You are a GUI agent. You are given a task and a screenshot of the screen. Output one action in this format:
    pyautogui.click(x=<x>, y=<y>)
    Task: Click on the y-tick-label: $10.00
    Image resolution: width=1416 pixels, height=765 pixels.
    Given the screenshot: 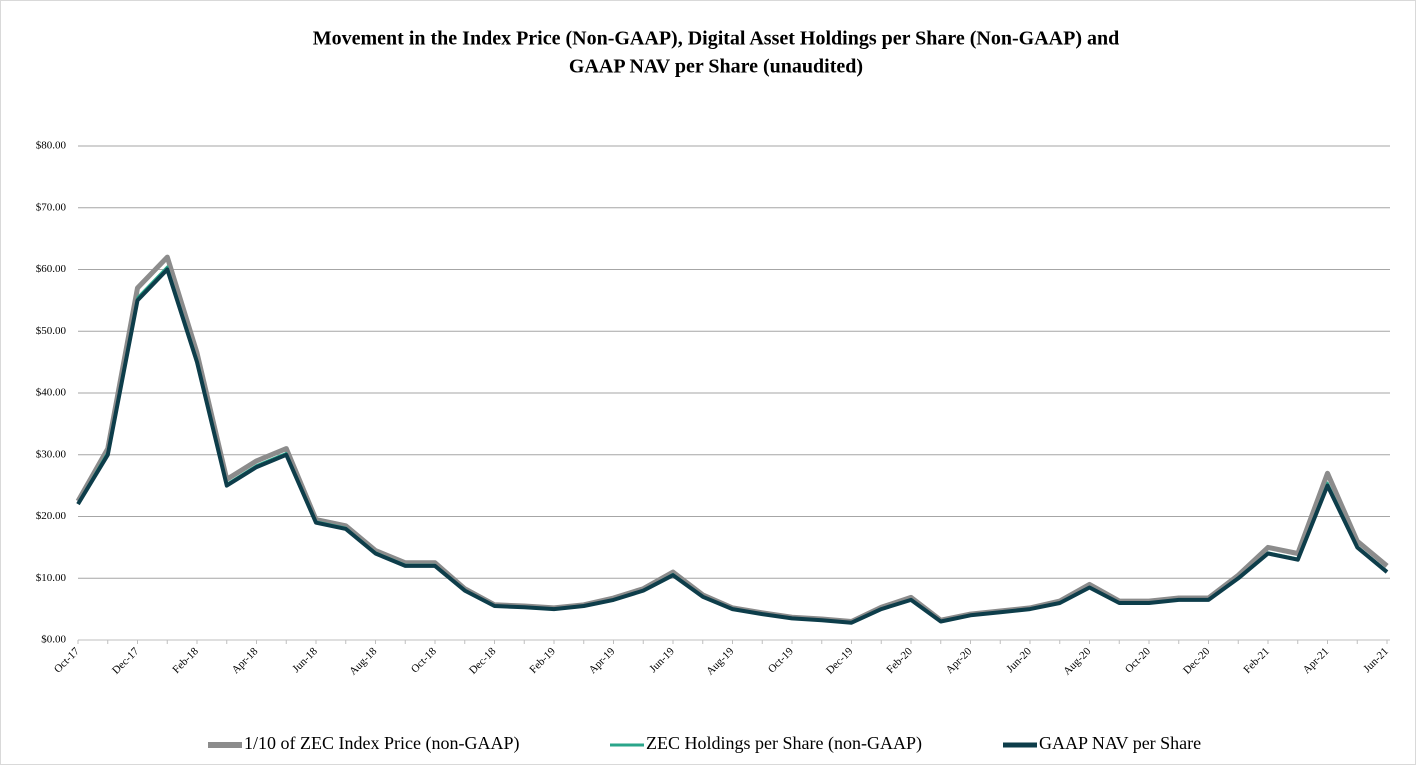 What is the action you would take?
    pyautogui.click(x=51, y=578)
    